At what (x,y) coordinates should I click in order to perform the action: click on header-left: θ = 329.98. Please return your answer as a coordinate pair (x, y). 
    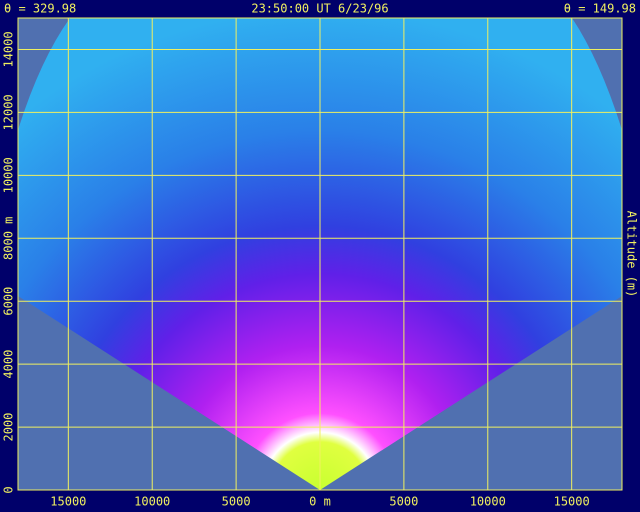
    Looking at the image, I should click on (40, 9).